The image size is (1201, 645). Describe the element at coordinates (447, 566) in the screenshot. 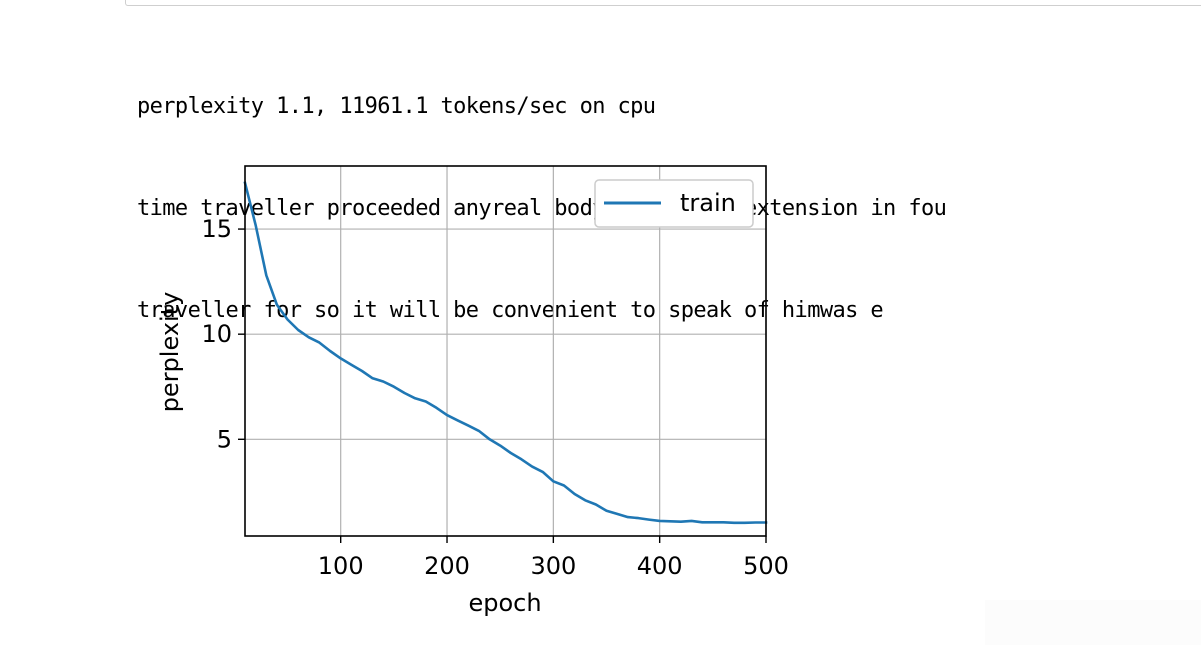

I see `x-tick-label-200: 200` at that location.